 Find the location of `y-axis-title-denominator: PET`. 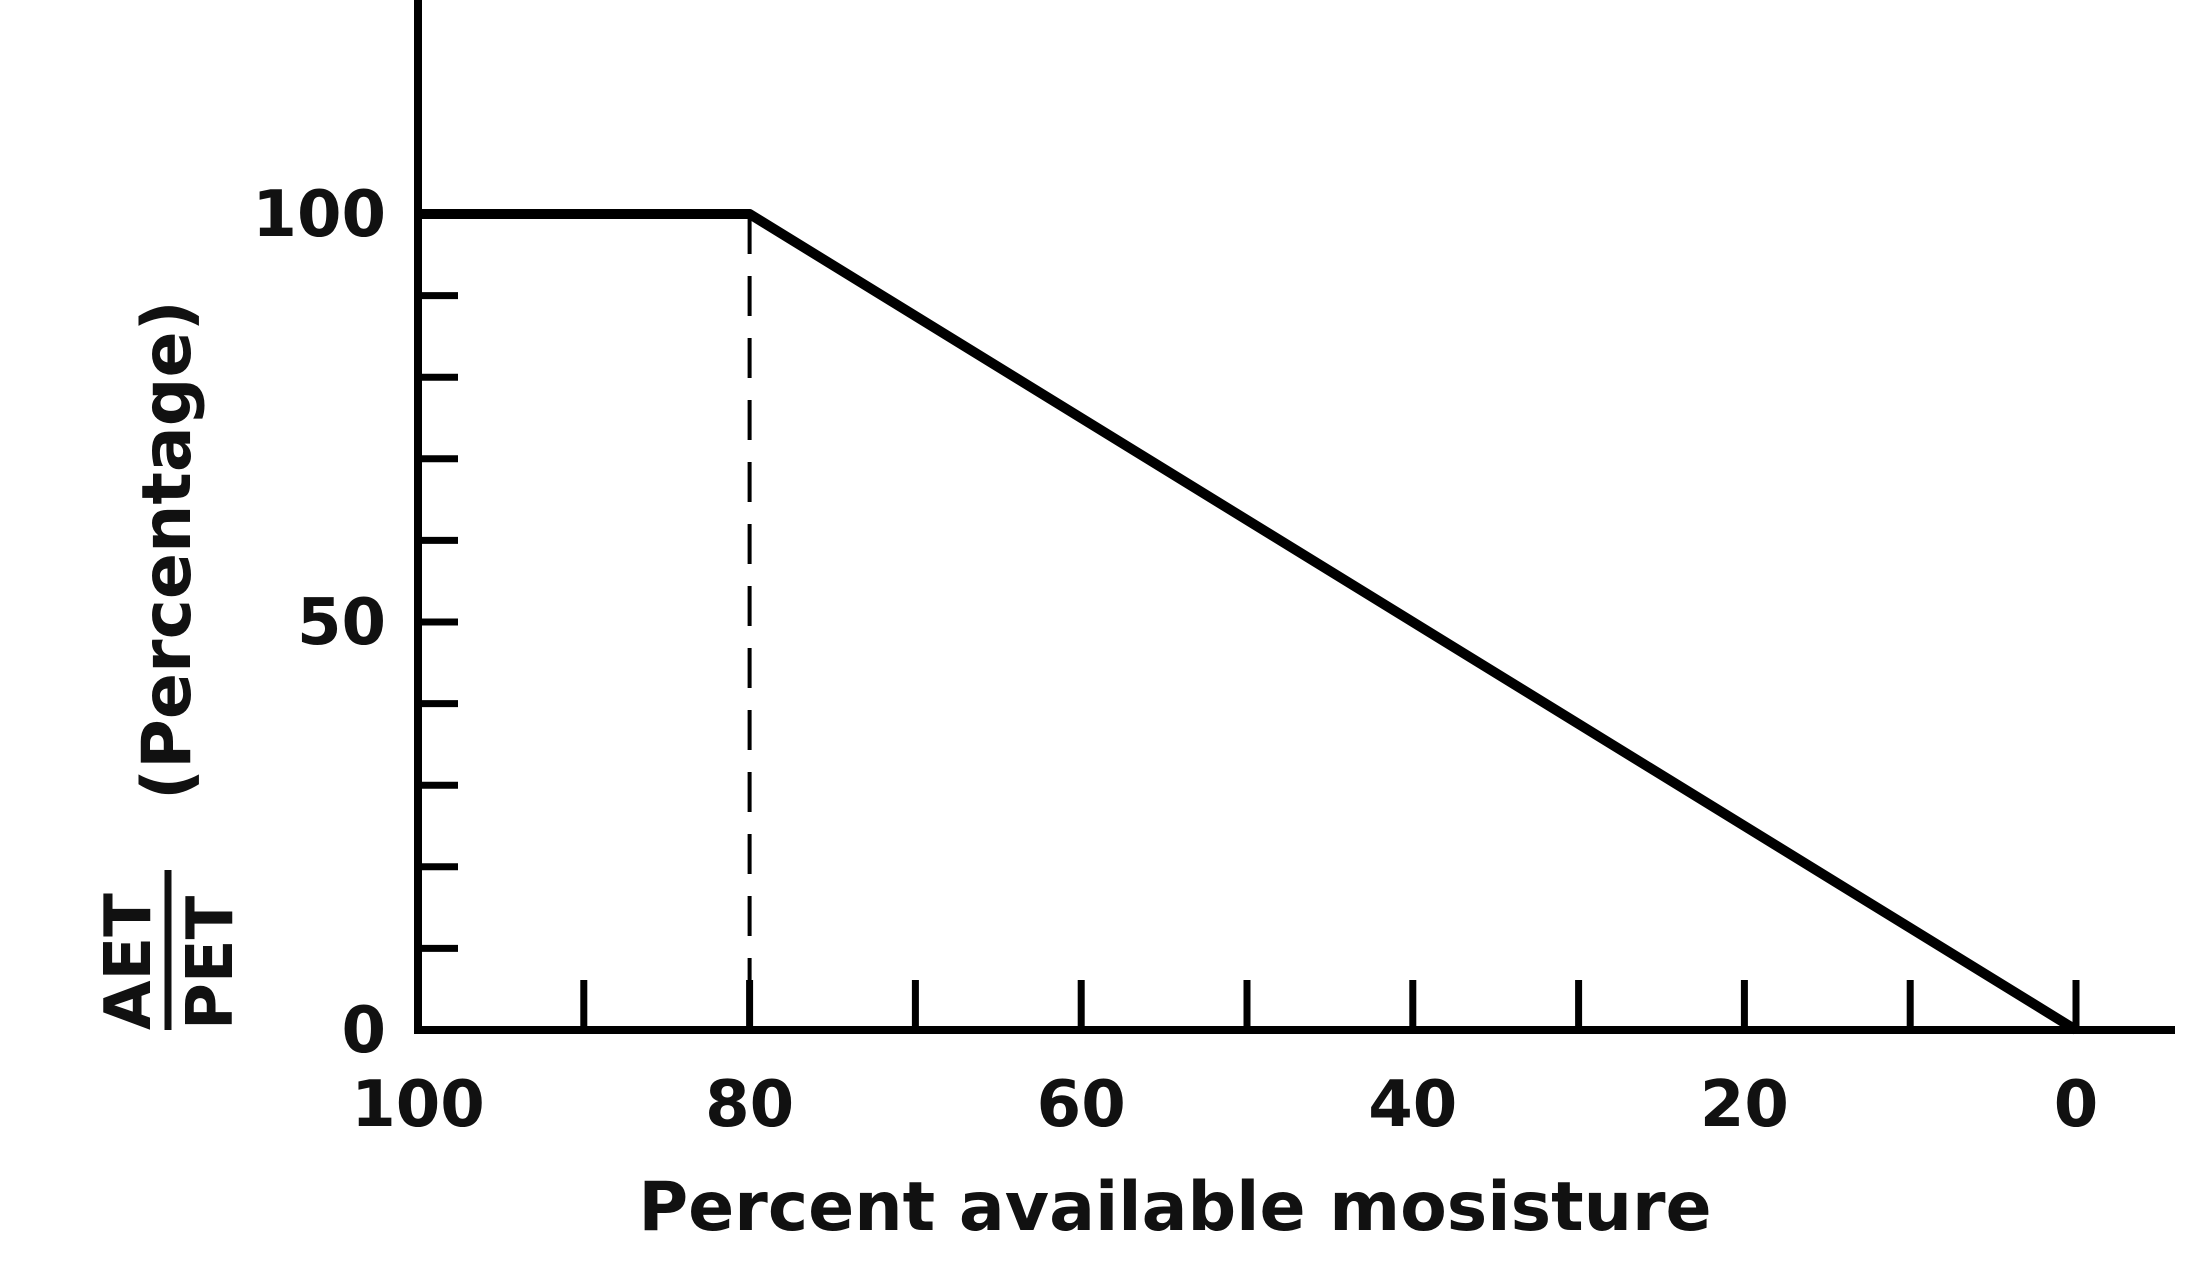

y-axis-title-denominator: PET is located at coordinates (211, 962).